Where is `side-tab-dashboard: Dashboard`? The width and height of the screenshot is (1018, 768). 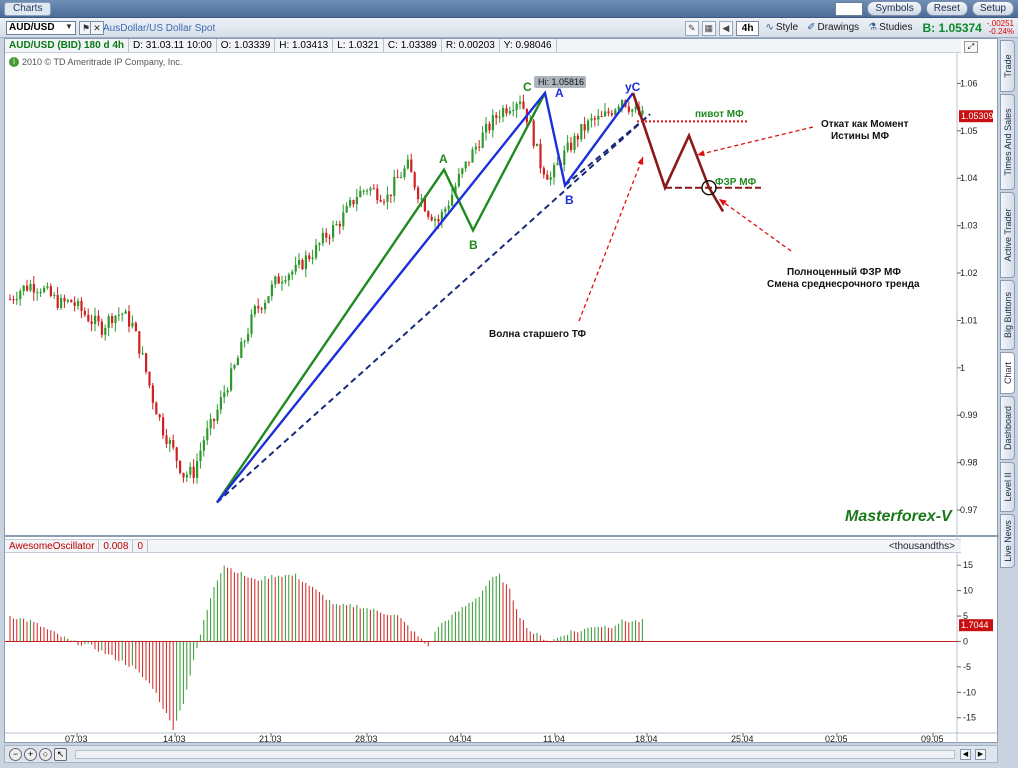 side-tab-dashboard: Dashboard is located at coordinates (1007, 428).